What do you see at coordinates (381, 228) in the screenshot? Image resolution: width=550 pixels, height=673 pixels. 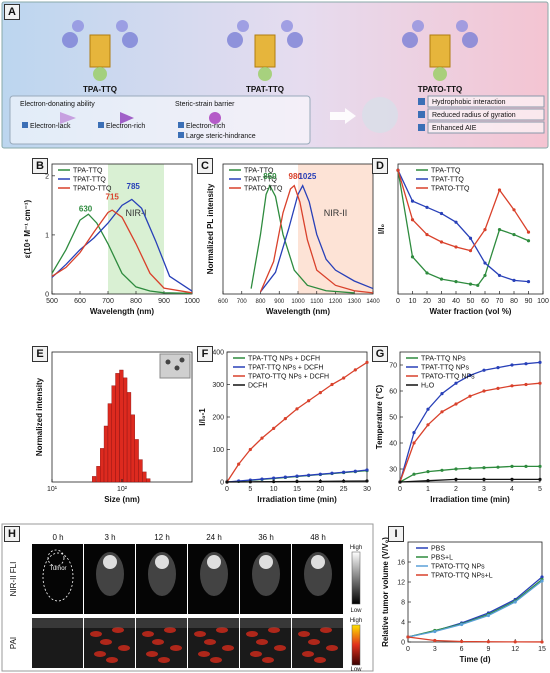 I see `y-axis-label: I/I₀` at bounding box center [381, 228].